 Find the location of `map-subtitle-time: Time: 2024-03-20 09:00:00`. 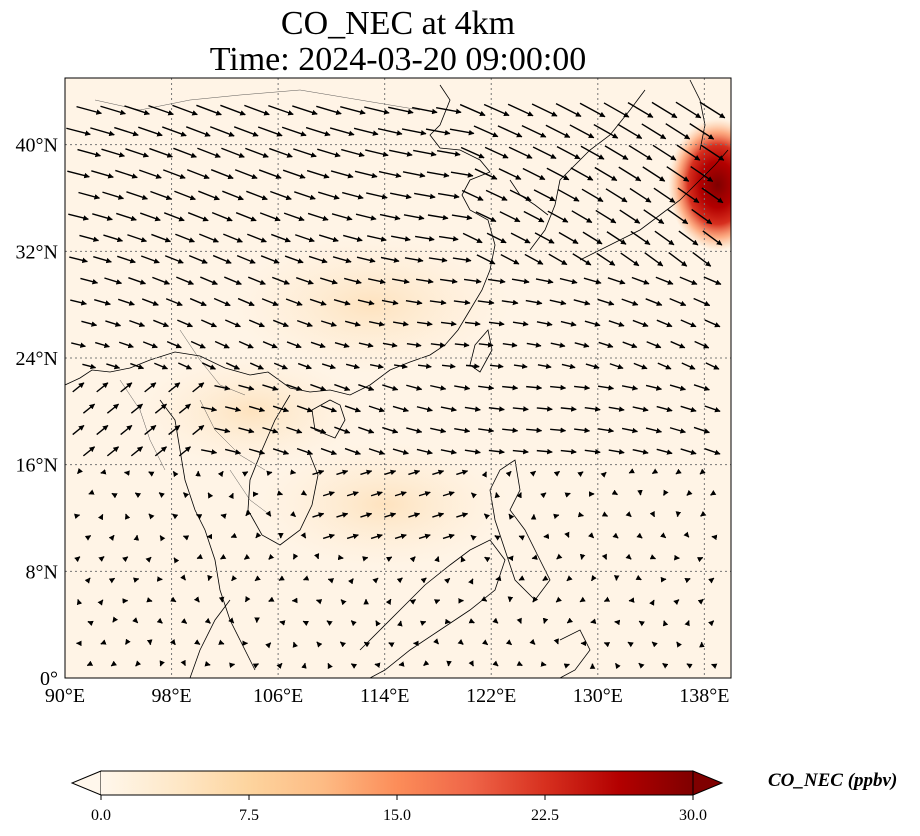

map-subtitle-time: Time: 2024-03-20 09:00:00 is located at coordinates (398, 59).